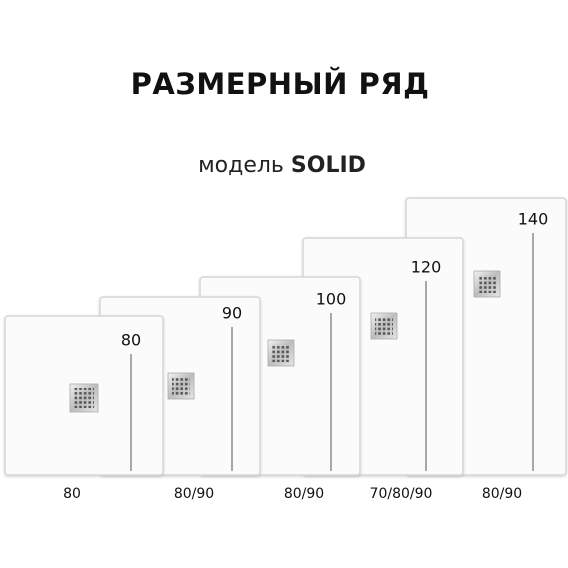  What do you see at coordinates (72, 494) in the screenshot?
I see `width-label: 80` at bounding box center [72, 494].